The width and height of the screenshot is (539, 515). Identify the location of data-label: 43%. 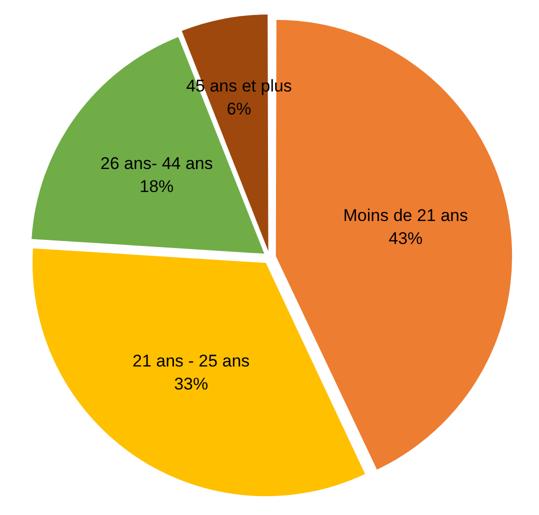
(405, 238).